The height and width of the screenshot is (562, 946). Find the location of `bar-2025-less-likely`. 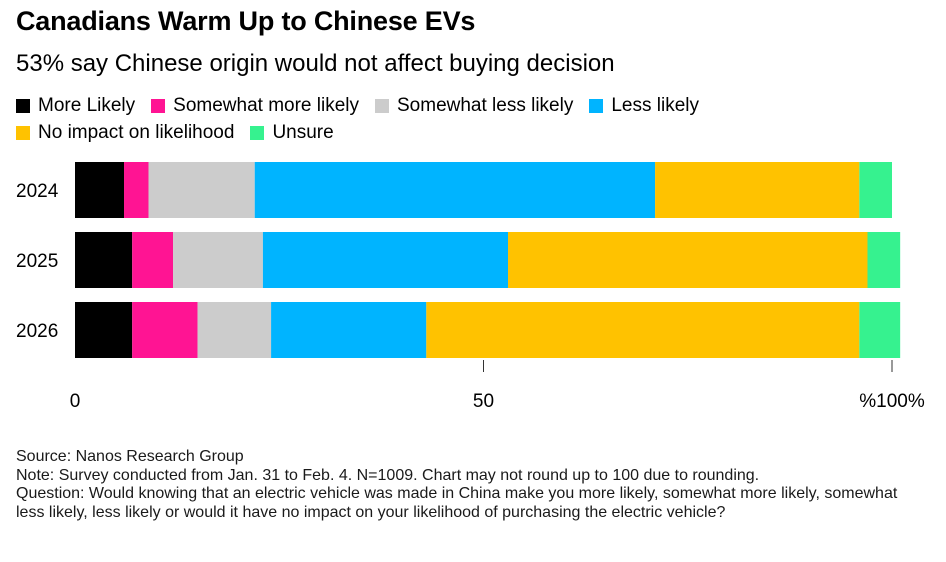

bar-2025-less-likely is located at coordinates (385, 260).